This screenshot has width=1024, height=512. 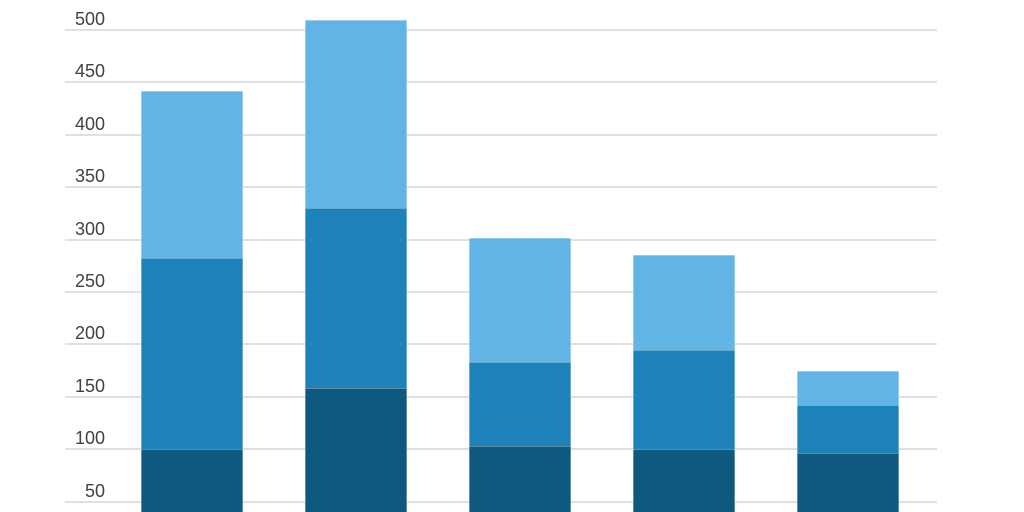 I want to click on y-tick-label: 200, so click(x=89, y=333).